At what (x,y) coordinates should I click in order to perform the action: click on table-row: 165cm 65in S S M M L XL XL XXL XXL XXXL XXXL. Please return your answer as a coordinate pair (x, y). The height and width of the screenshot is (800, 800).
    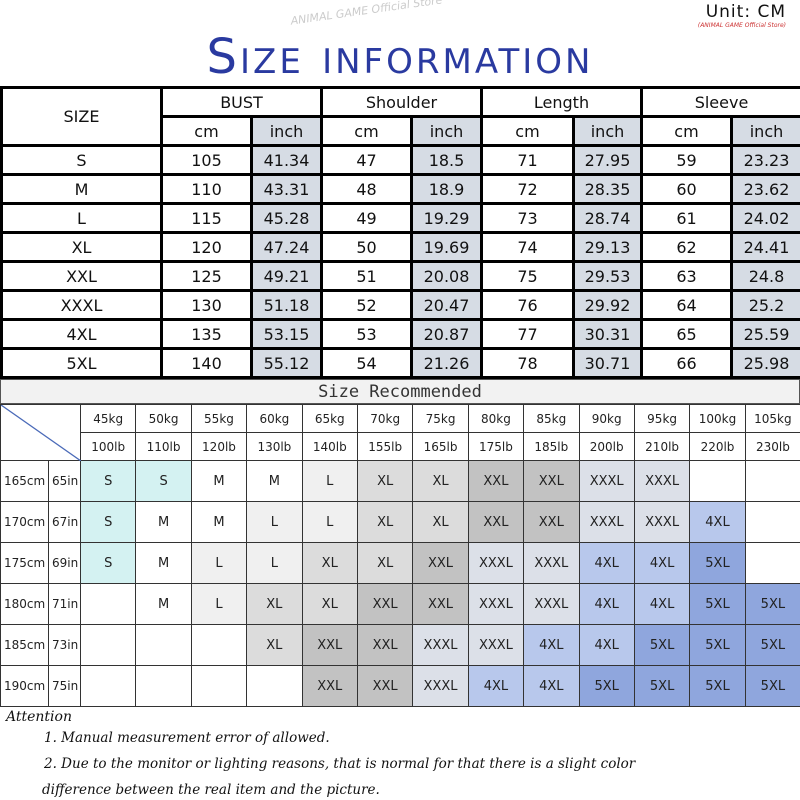
    Looking at the image, I should click on (400, 481).